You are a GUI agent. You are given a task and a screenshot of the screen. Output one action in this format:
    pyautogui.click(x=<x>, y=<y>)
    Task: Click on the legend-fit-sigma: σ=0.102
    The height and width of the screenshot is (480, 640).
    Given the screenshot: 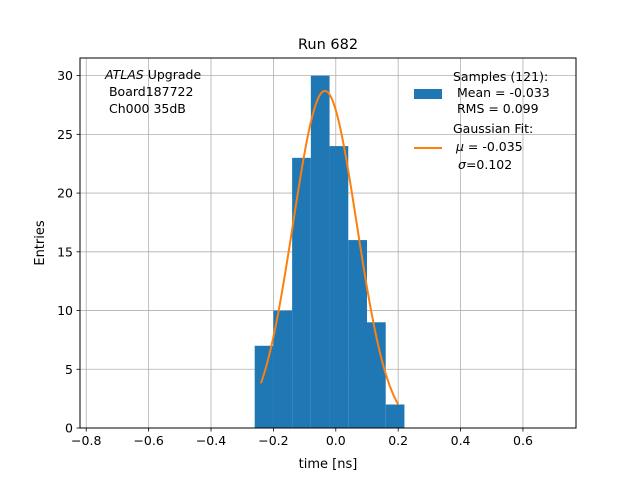 What is the action you would take?
    pyautogui.click(x=485, y=164)
    